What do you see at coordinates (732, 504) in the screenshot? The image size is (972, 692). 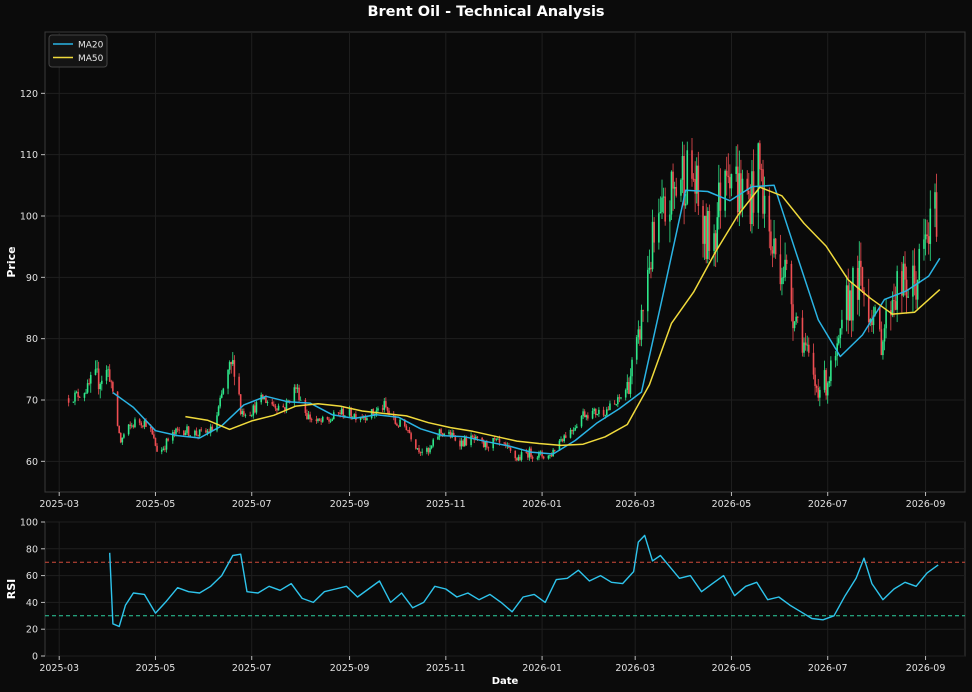 I see `price-xtick-label: 2026-05` at bounding box center [732, 504].